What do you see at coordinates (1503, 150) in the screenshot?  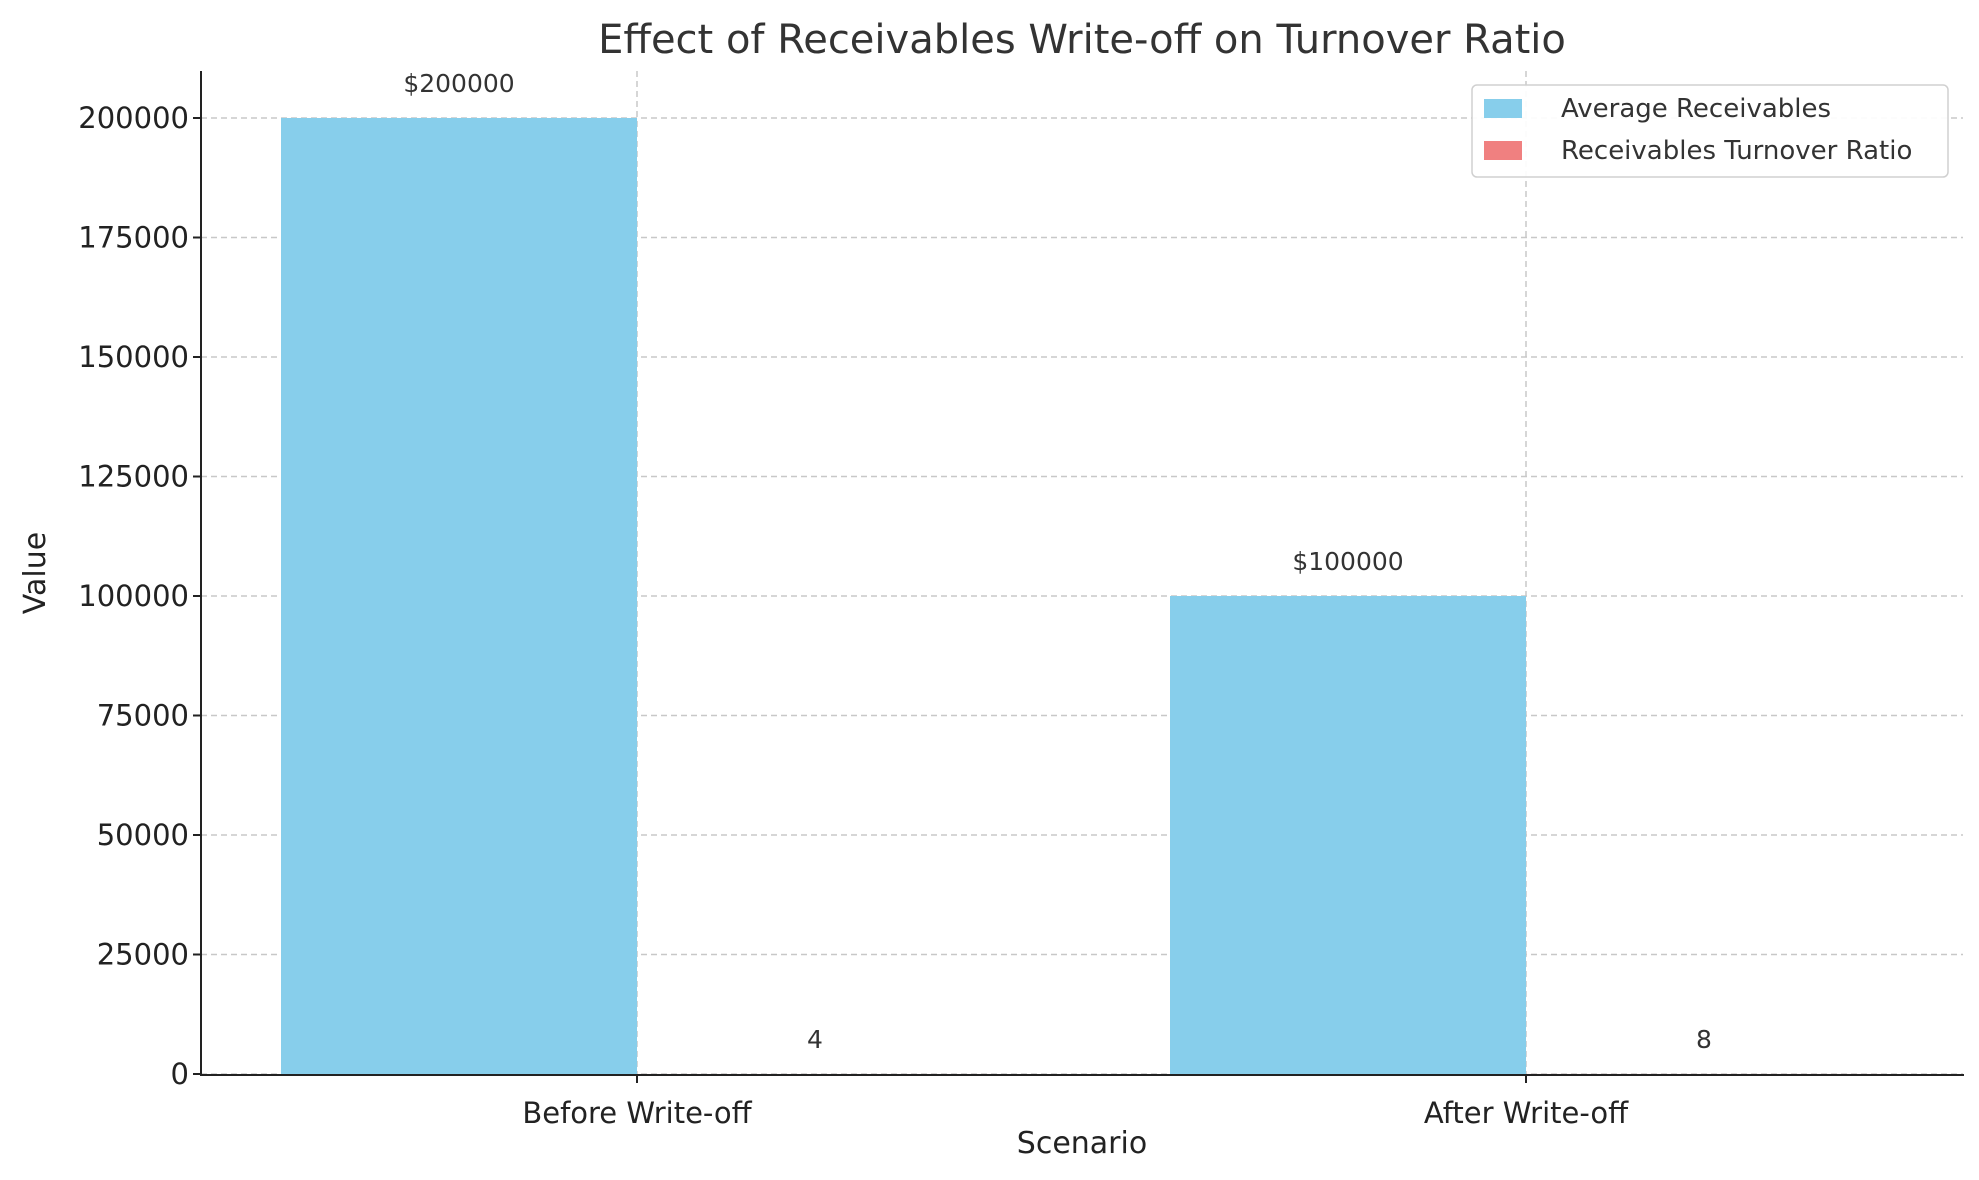 I see `legend-swatch-receivables-turnover-ratio` at bounding box center [1503, 150].